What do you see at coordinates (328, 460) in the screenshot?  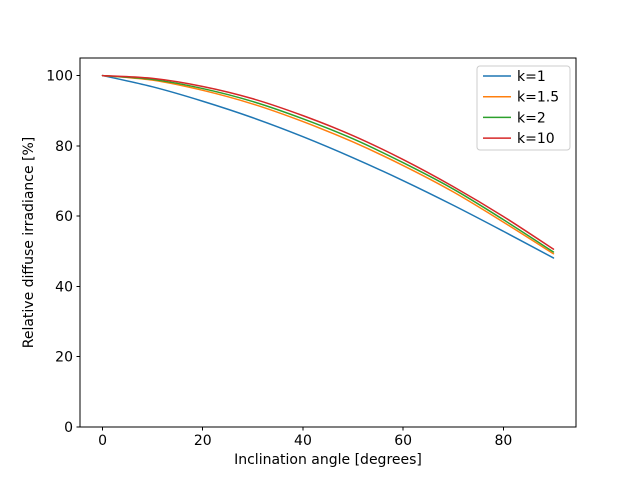 I see `x-axis-label: Inclination angle [degrees]` at bounding box center [328, 460].